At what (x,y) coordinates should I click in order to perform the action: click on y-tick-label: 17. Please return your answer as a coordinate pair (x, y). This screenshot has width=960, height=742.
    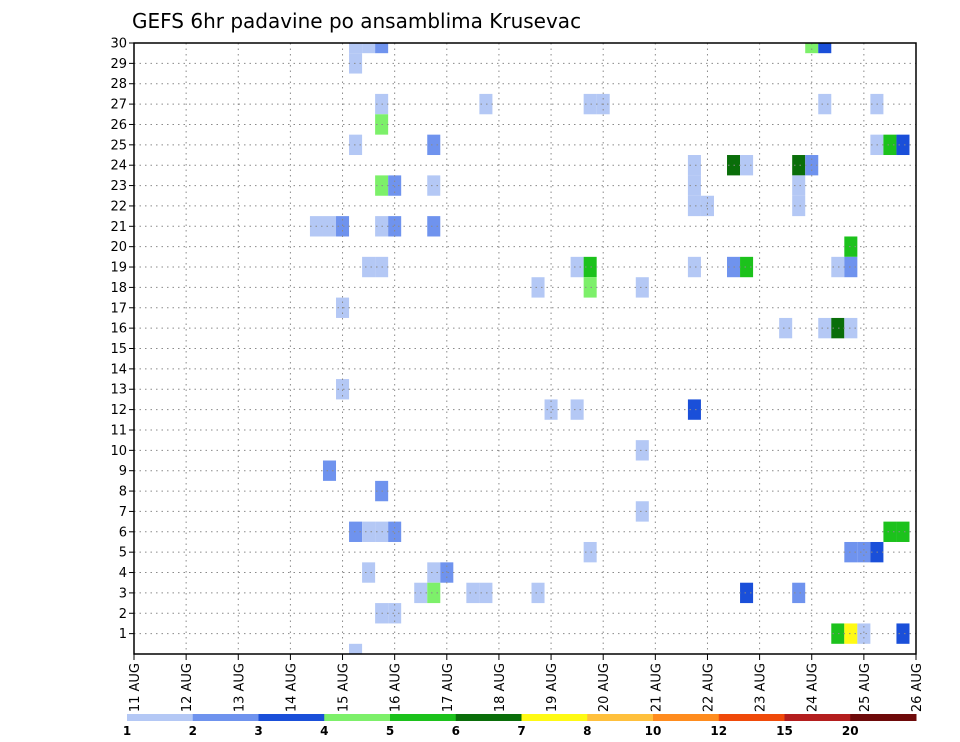
    Looking at the image, I should click on (118, 308).